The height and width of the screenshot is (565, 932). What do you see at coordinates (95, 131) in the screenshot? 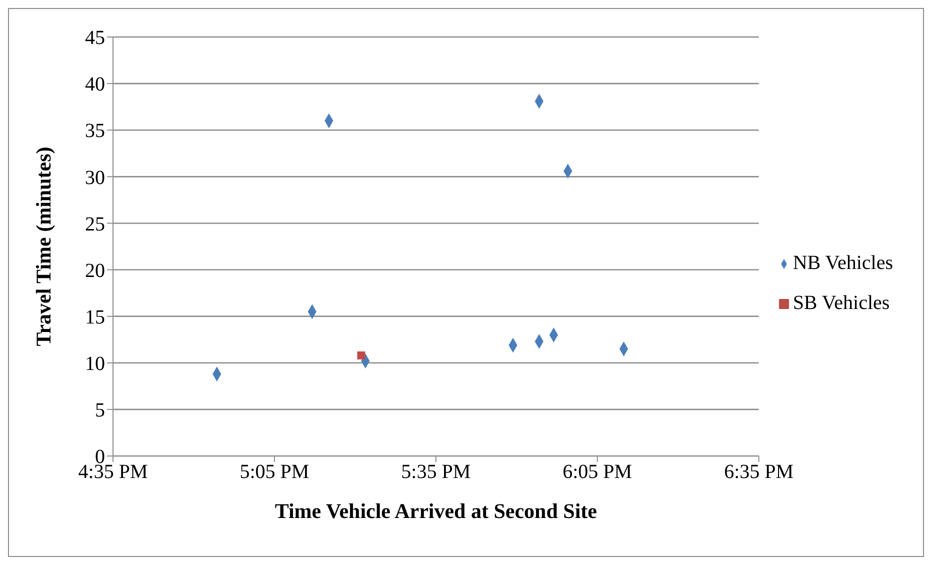
I see `y-tick-label: 35` at bounding box center [95, 131].